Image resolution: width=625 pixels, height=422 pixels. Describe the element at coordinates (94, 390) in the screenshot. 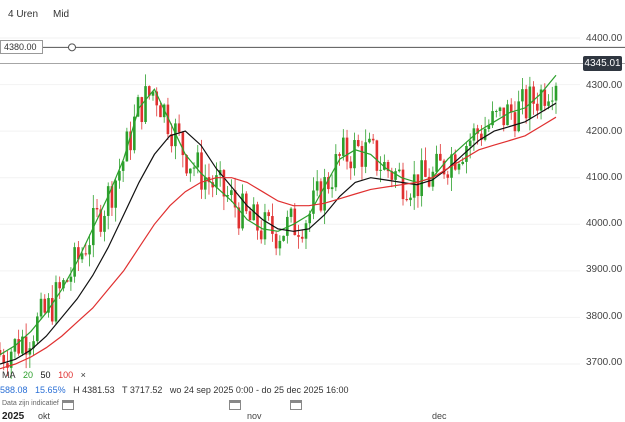

I see `stat-high: H 4381.53` at that location.